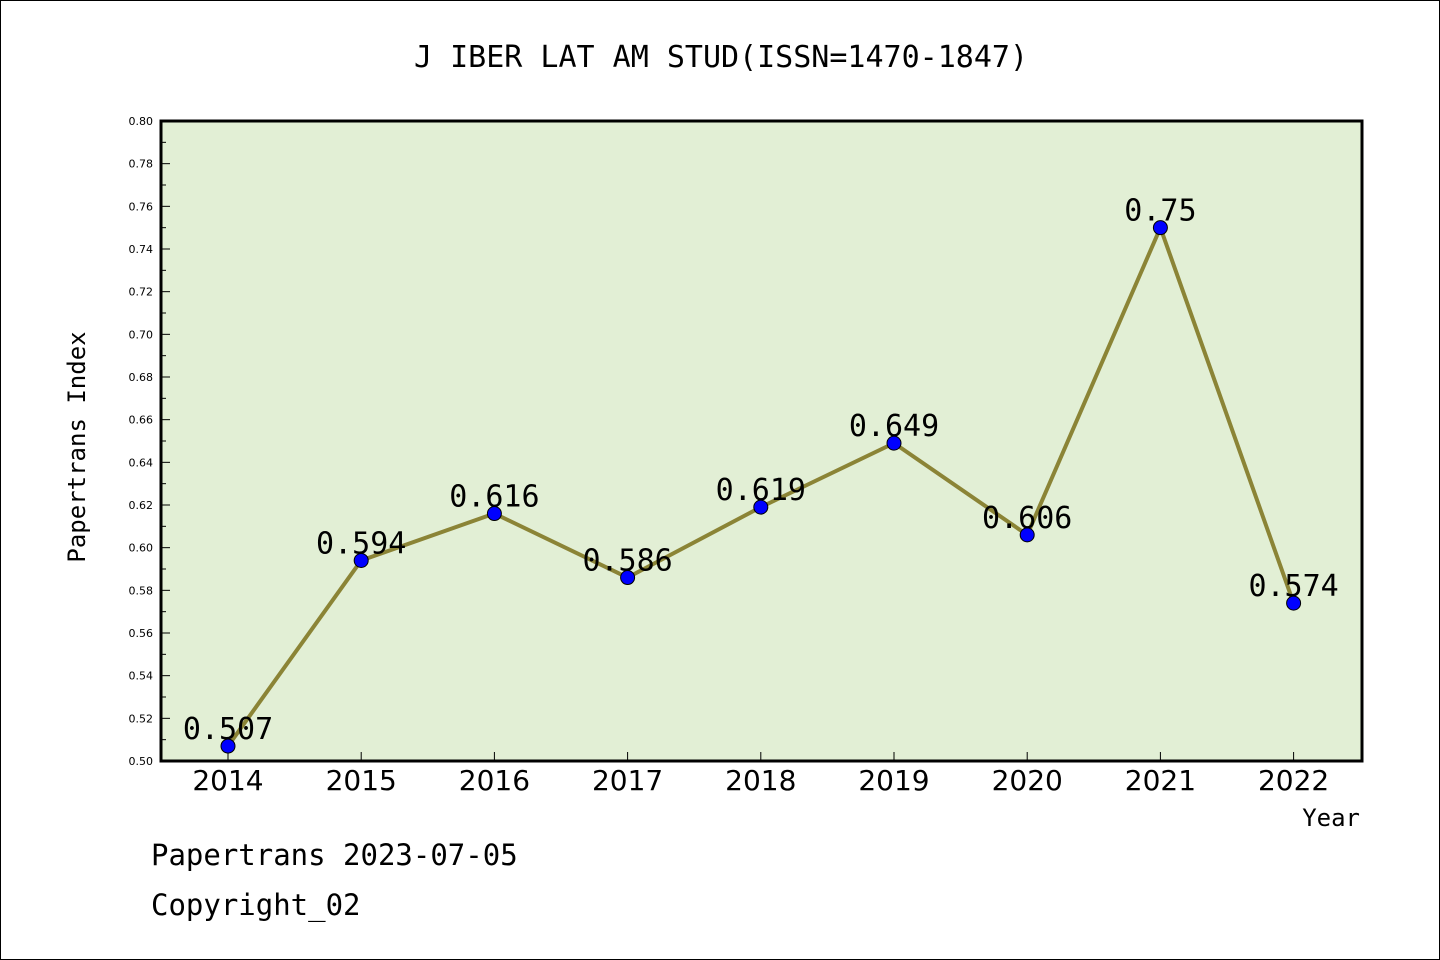 Image resolution: width=1440 pixels, height=960 pixels. I want to click on chart-title: J IBER LAT AM STUD(ISSN=1470-1847), so click(721, 57).